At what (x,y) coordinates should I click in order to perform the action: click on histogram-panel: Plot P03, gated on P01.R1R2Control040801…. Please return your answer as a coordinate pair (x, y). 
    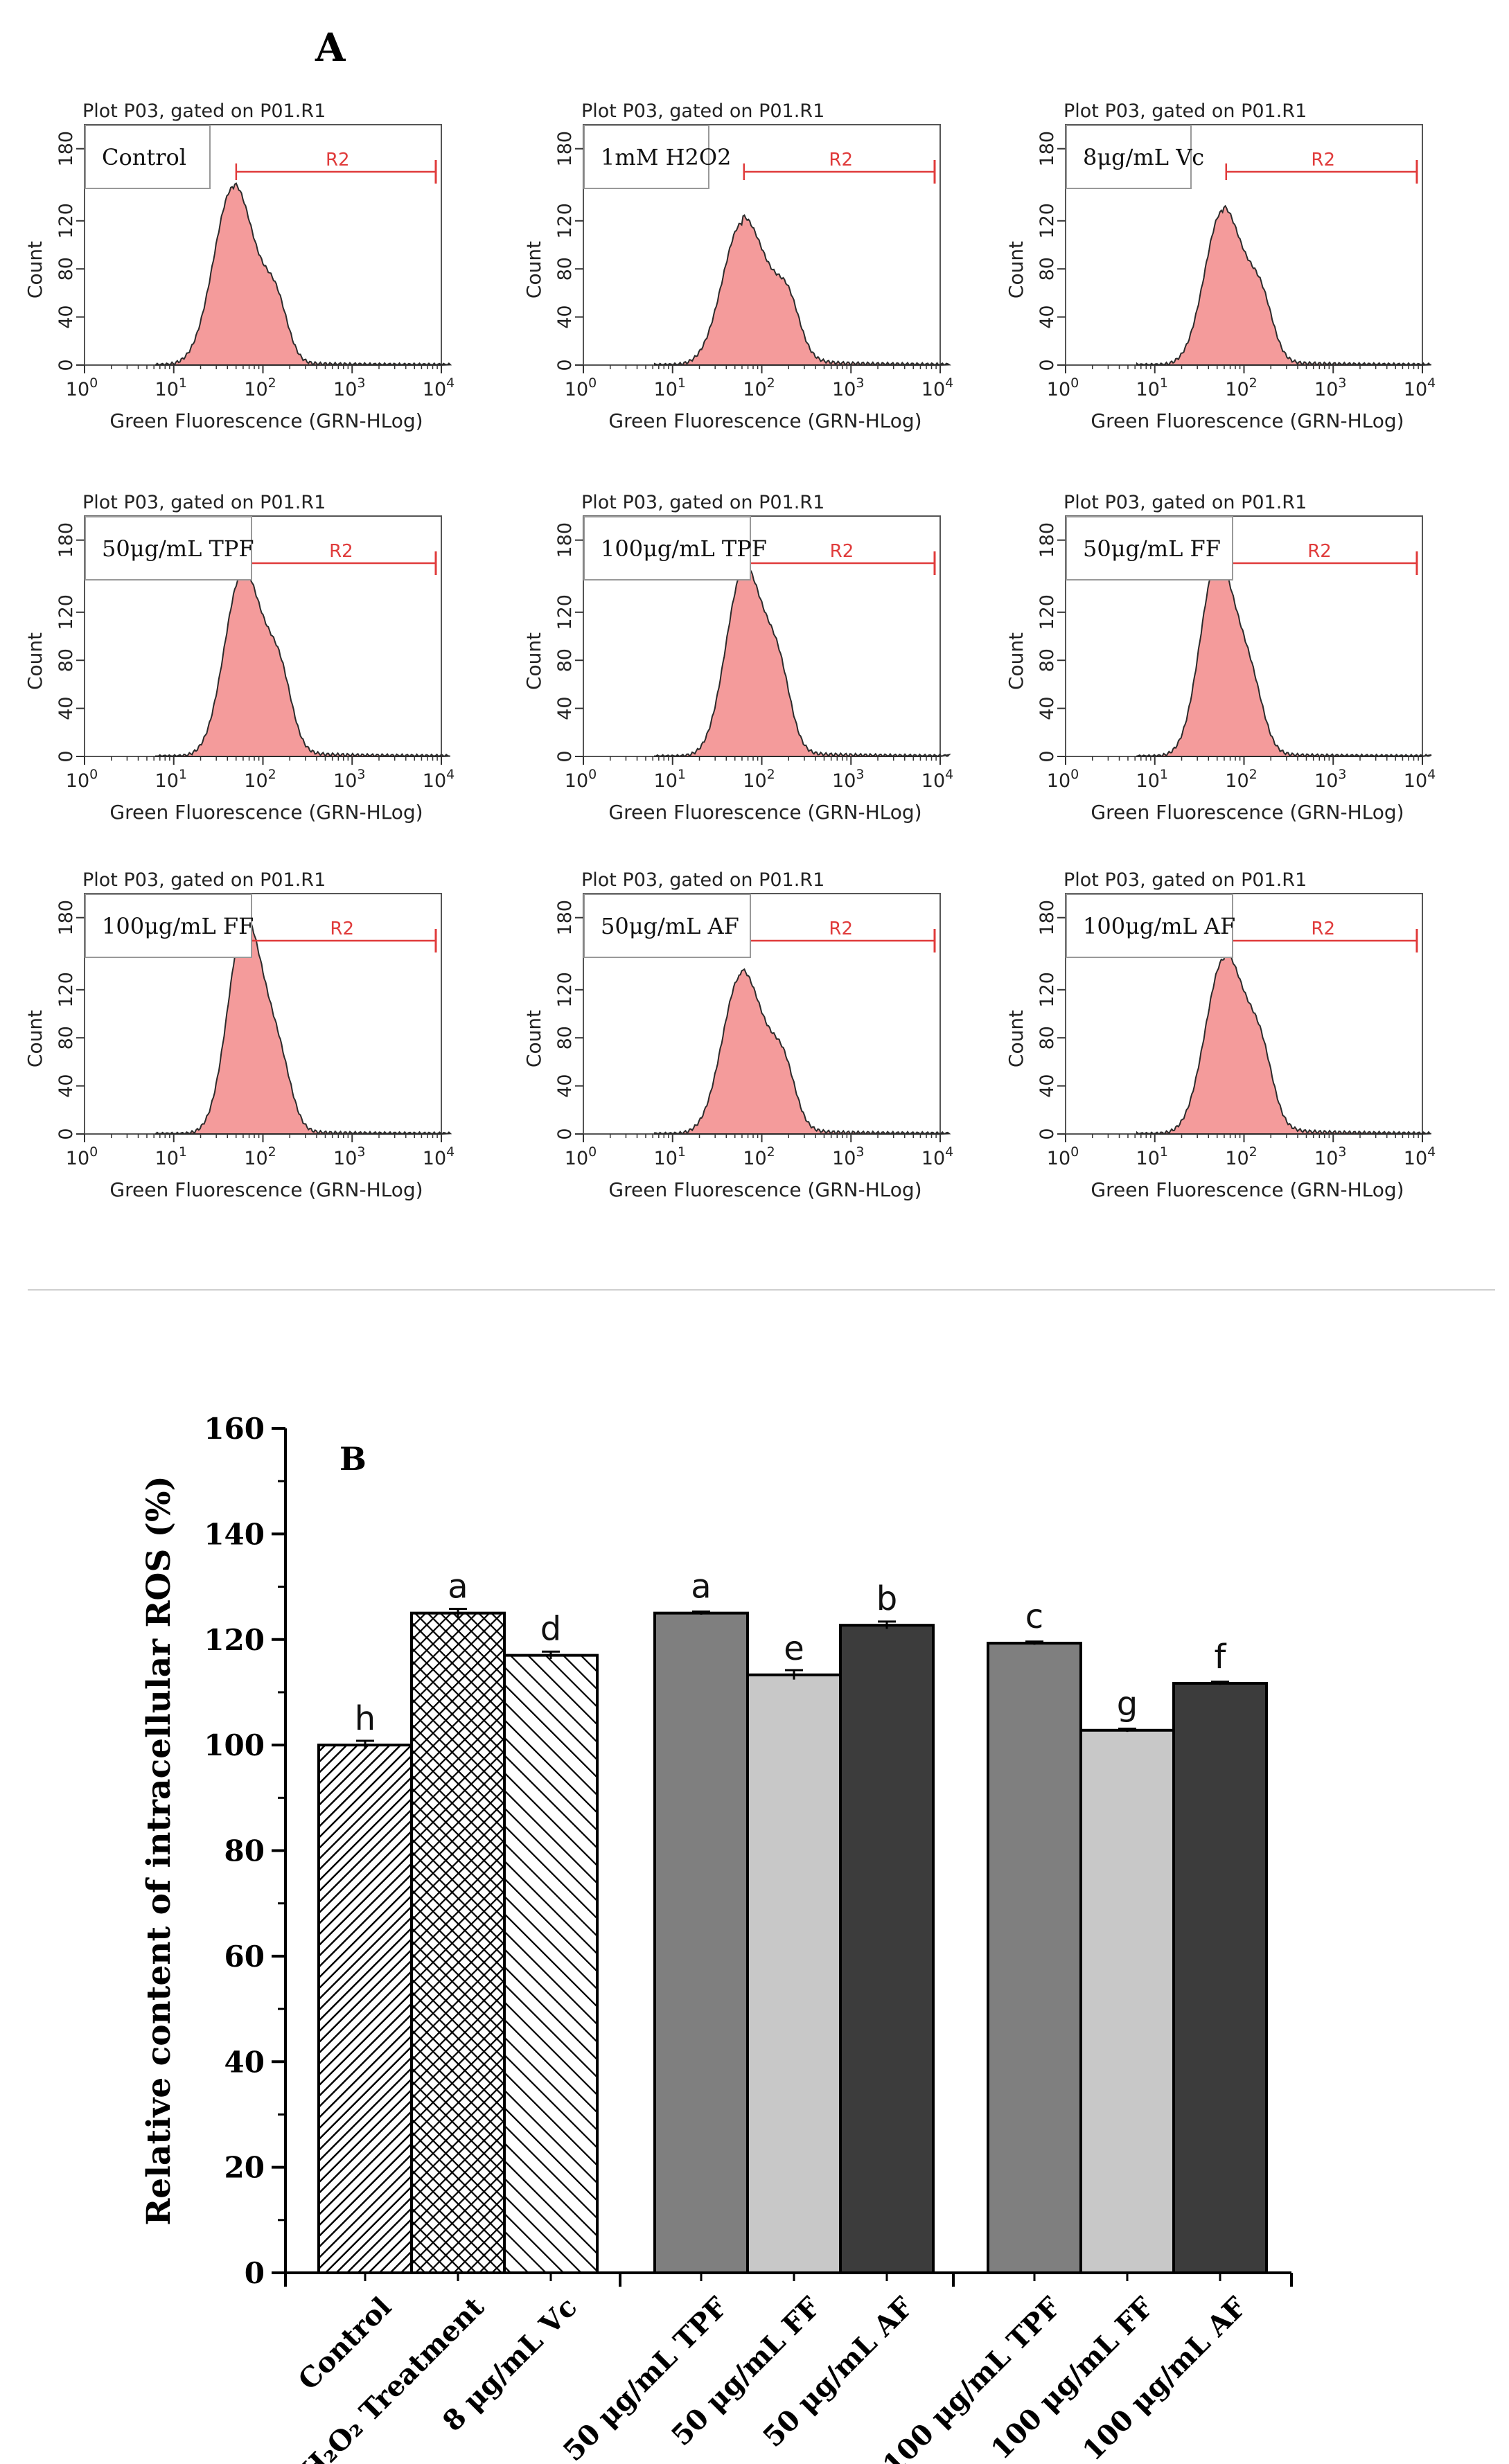
    Looking at the image, I should click on (239, 266).